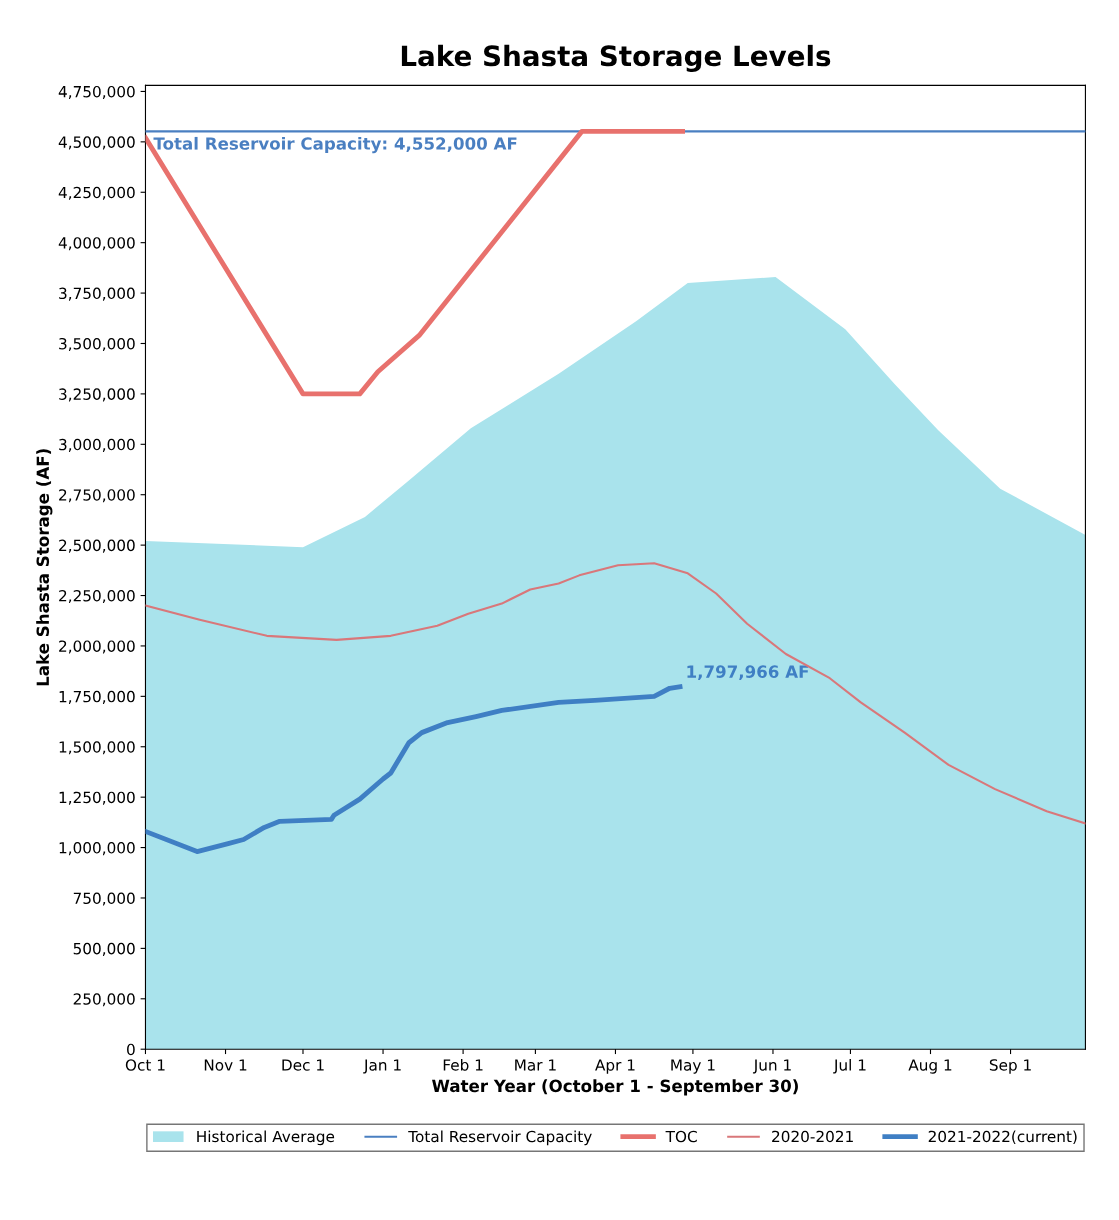  What do you see at coordinates (97, 798) in the screenshot?
I see `y-tick-label: 1,250,000` at bounding box center [97, 798].